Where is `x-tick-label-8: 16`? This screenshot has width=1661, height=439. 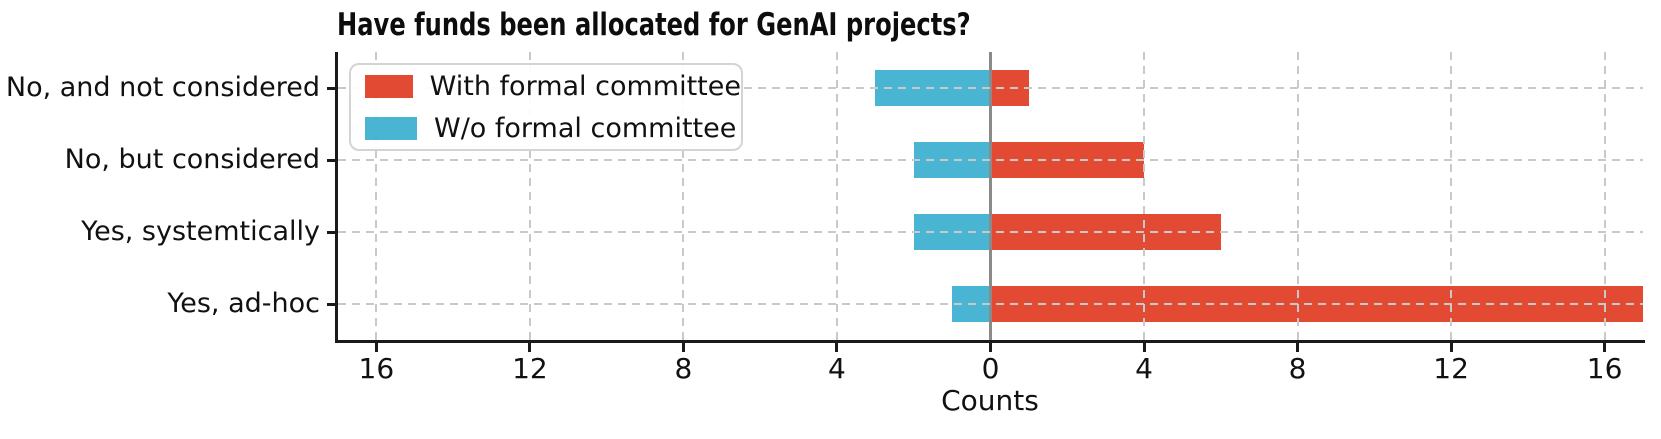 x-tick-label-8: 16 is located at coordinates (1604, 368).